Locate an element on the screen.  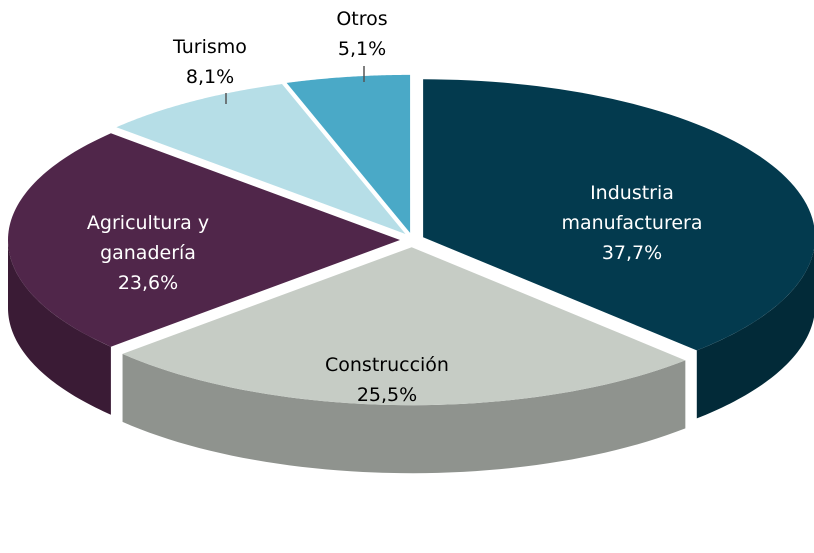
category-label: Agricultura y ganadería is located at coordinates (148, 238).